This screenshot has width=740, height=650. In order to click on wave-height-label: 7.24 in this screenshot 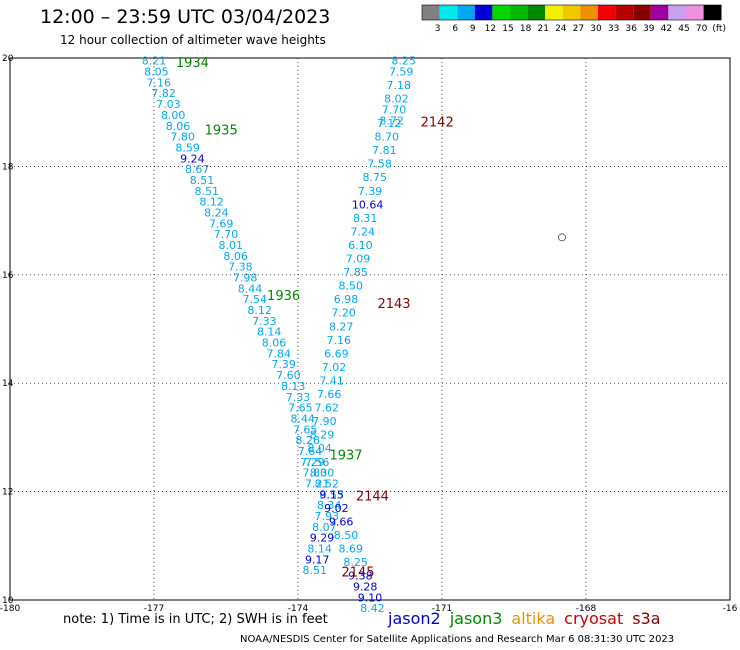, I will do `click(363, 231)`.